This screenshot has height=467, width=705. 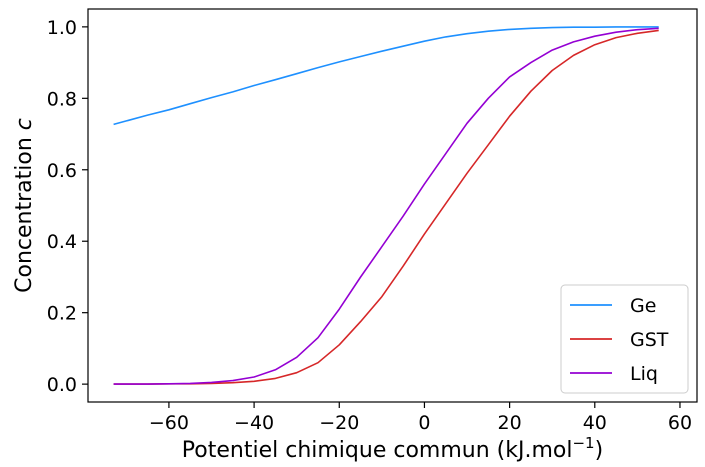 What do you see at coordinates (62, 385) in the screenshot?
I see `y-tick-label: 0.0` at bounding box center [62, 385].